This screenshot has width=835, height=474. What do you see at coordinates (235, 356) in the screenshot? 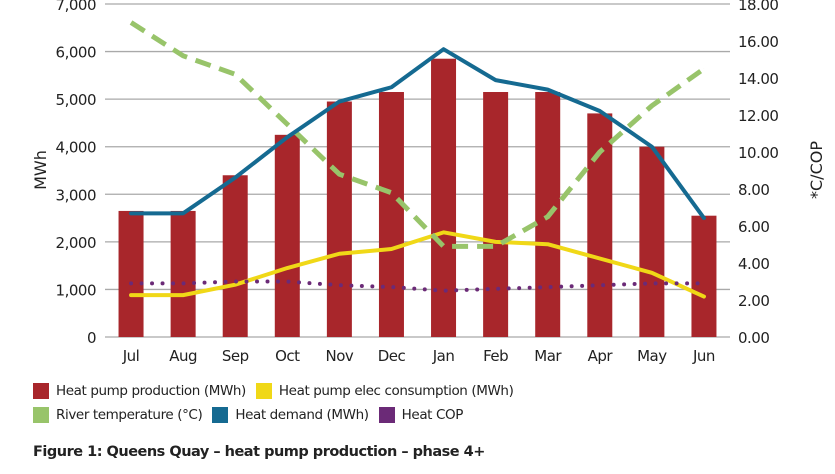
I see `x-tick-label: Sep` at bounding box center [235, 356].